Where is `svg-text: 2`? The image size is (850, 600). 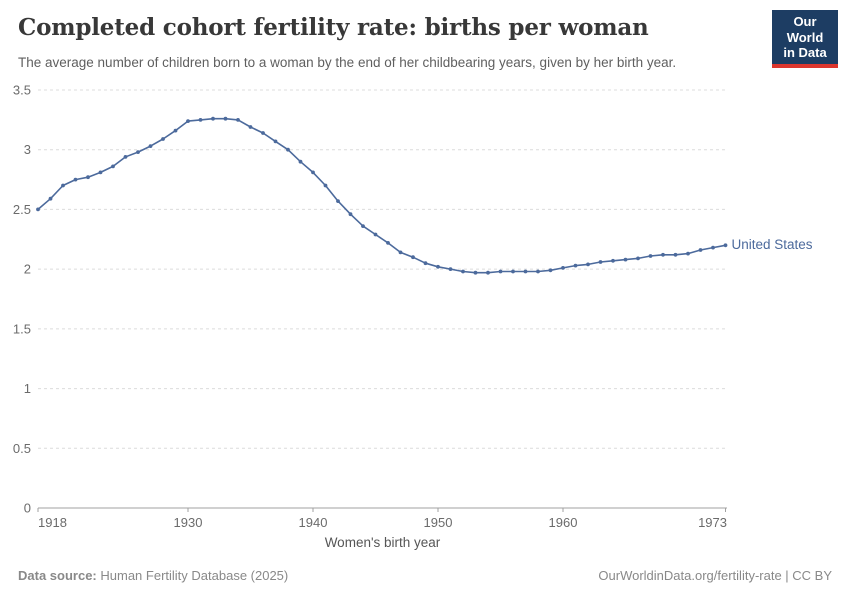 svg-text: 2 is located at coordinates (27, 269).